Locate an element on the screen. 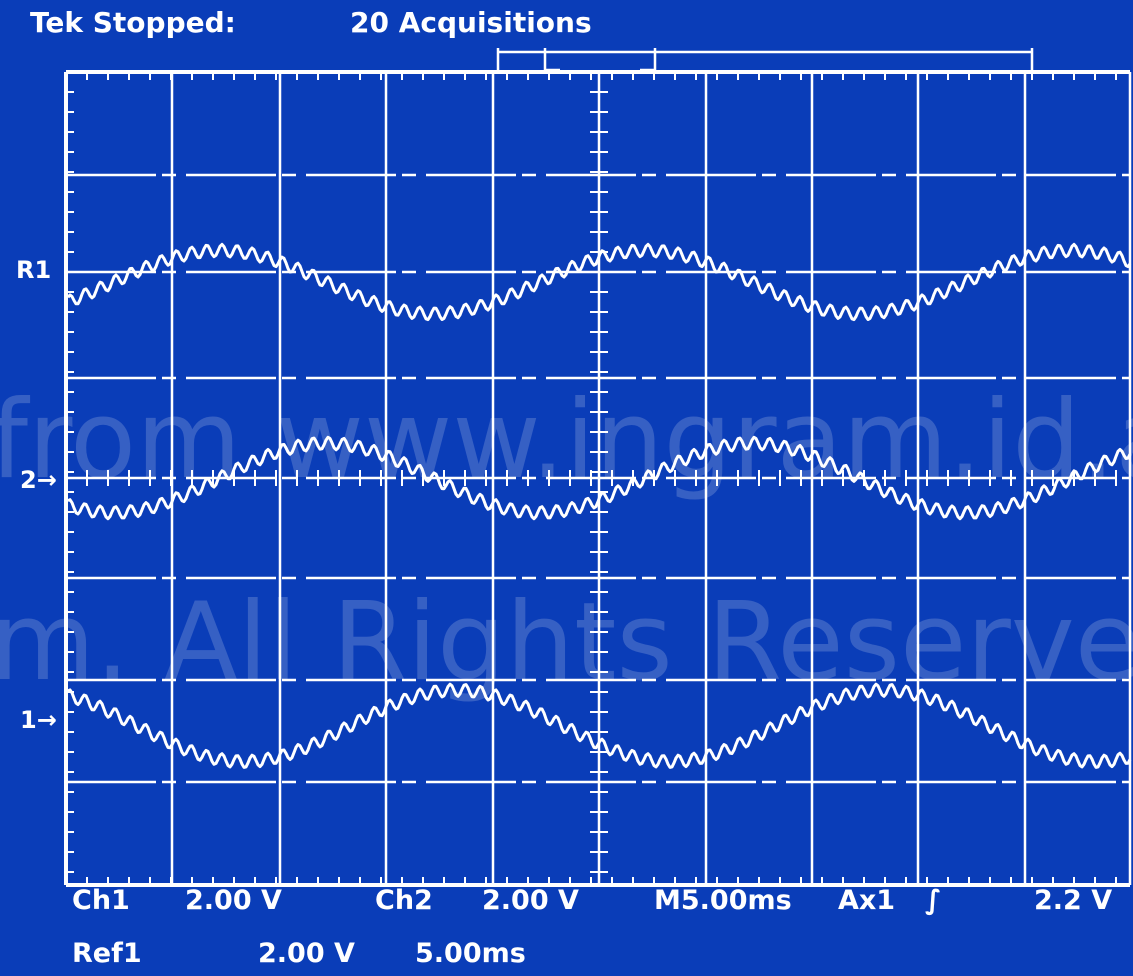  trigger-source: Ax1 is located at coordinates (867, 900).